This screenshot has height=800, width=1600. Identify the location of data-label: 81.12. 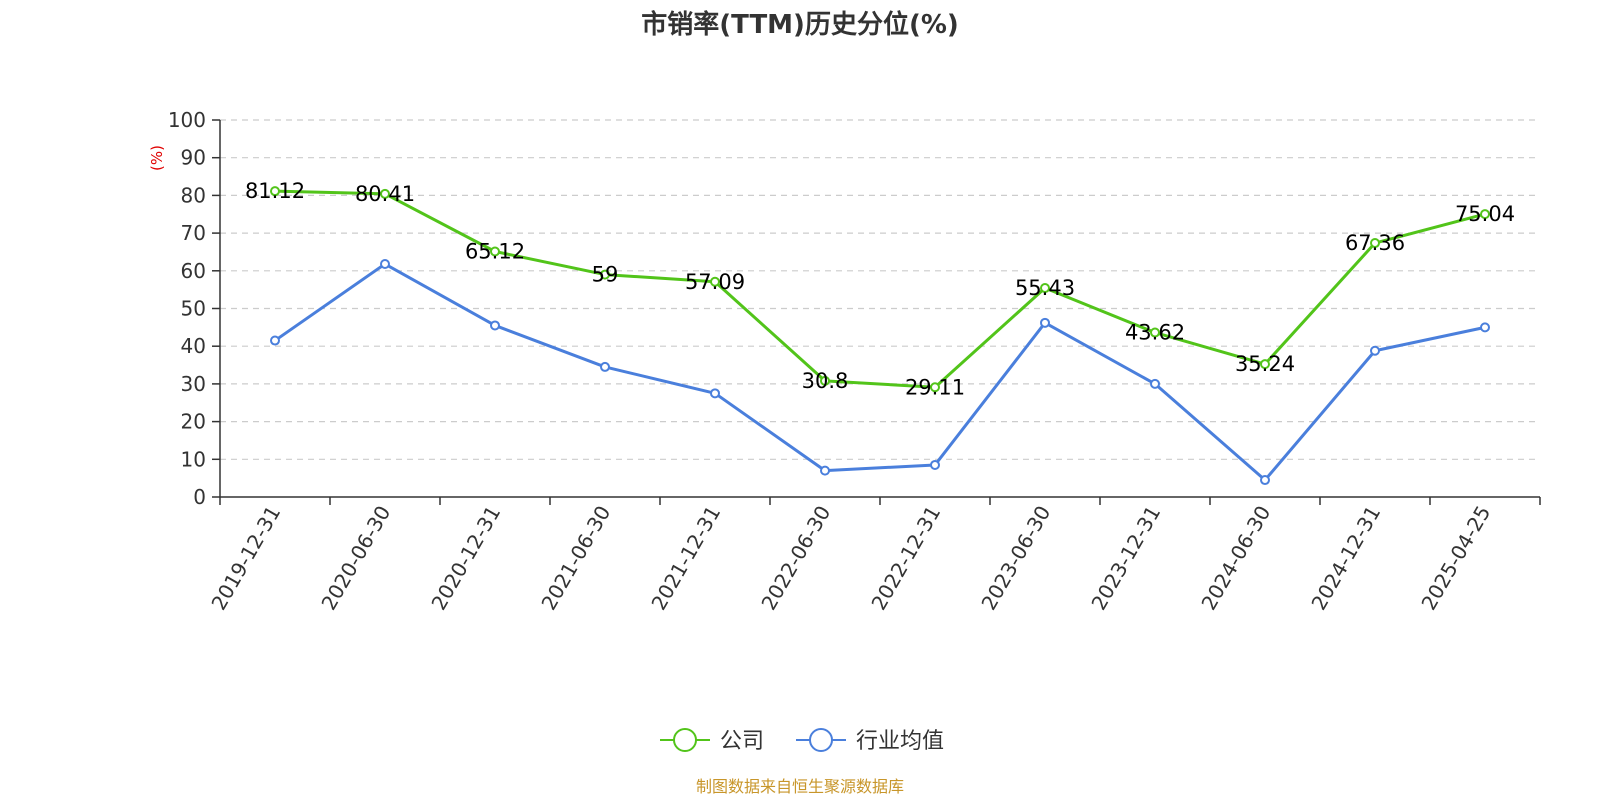
(275, 191).